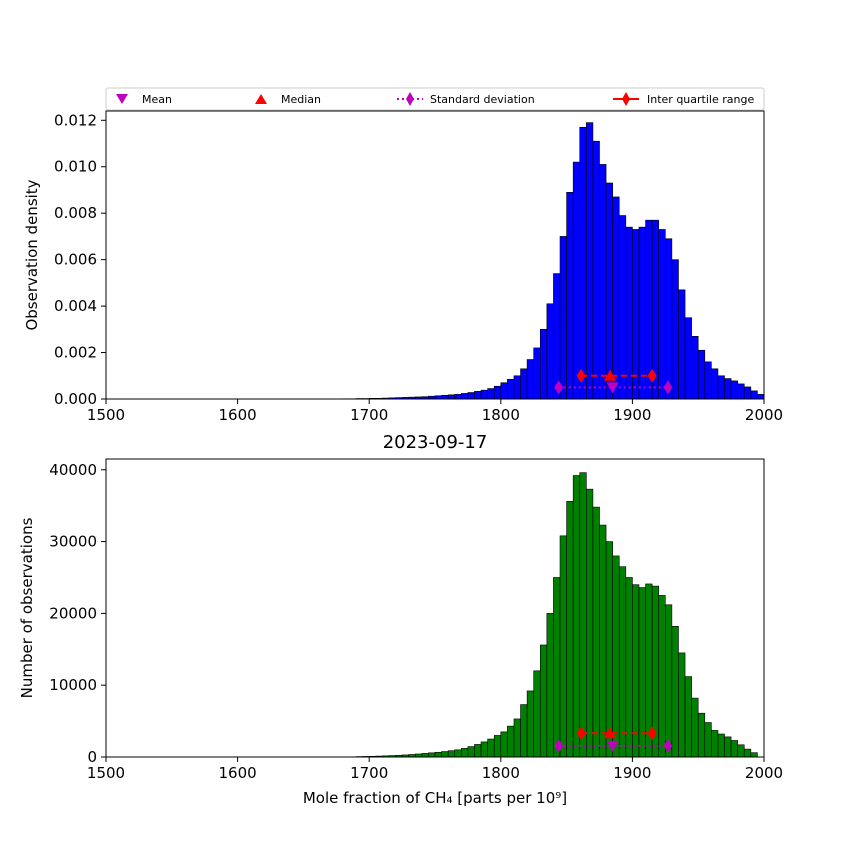  I want to click on legend-mean-marker-icon, so click(122, 99).